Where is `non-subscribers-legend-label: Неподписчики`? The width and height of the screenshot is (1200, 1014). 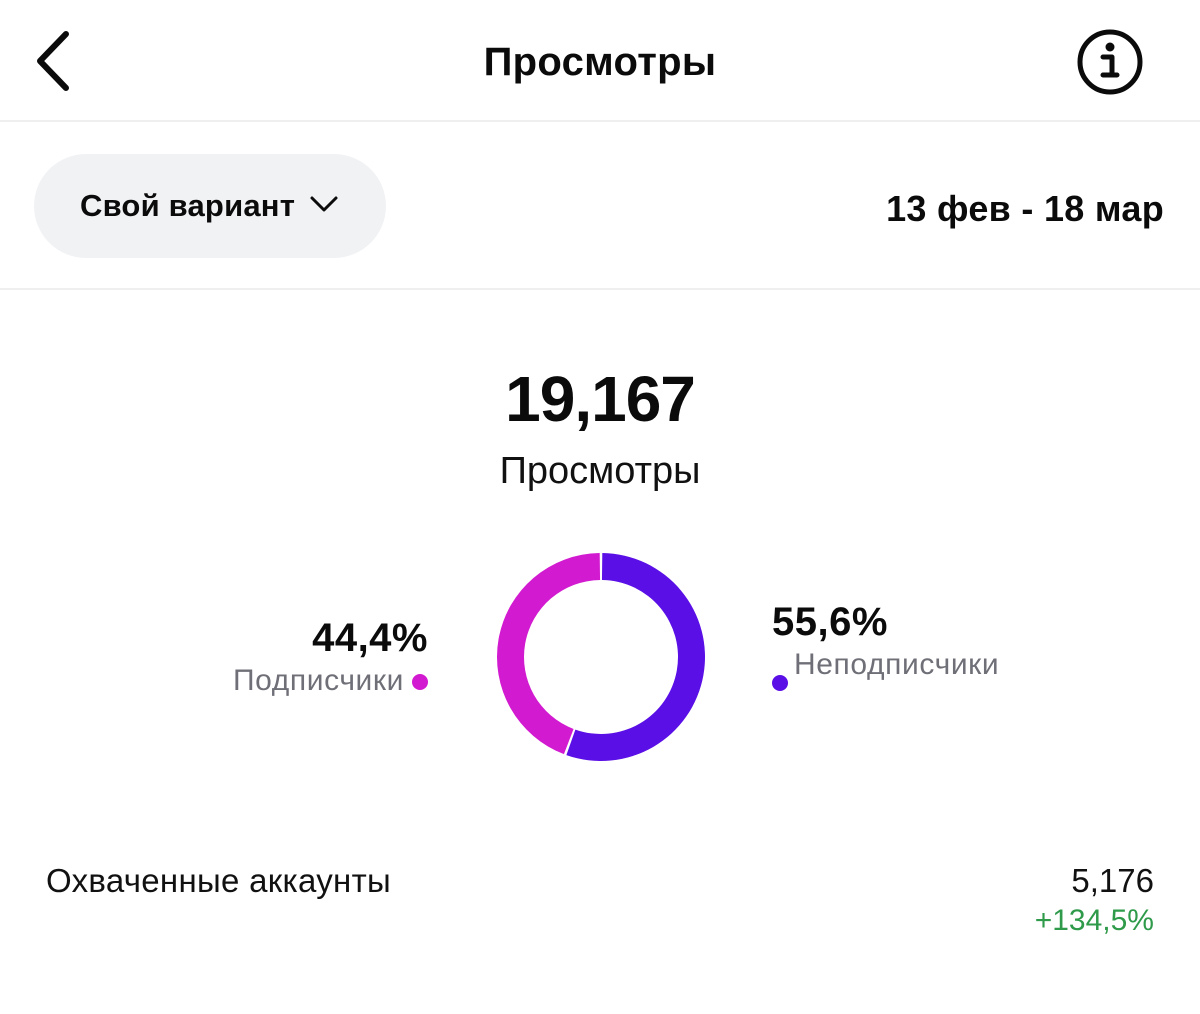
non-subscribers-legend-label: Неподписчики is located at coordinates (897, 664).